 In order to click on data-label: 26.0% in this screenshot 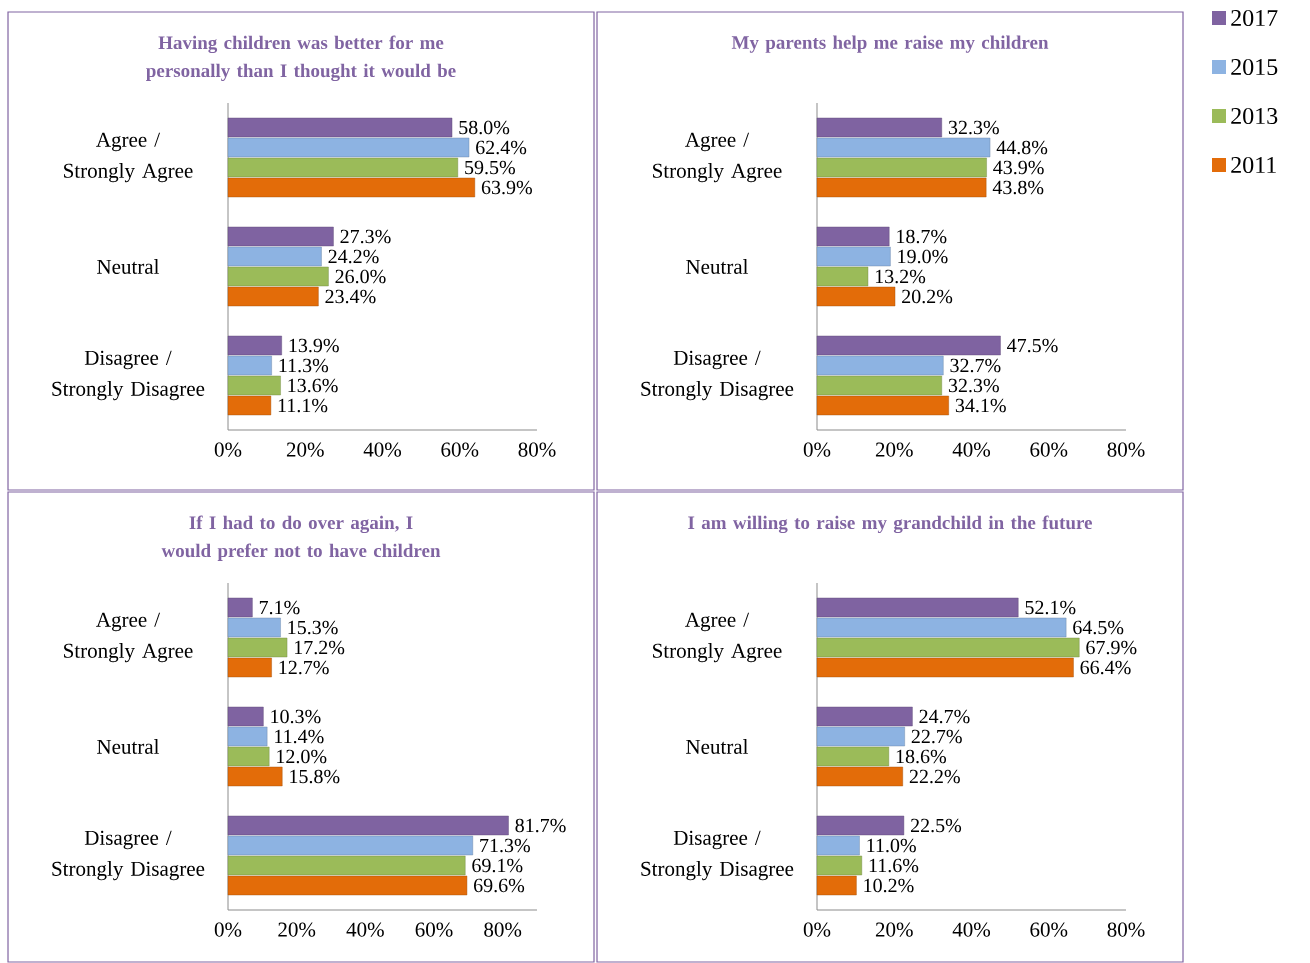, I will do `click(360, 276)`.